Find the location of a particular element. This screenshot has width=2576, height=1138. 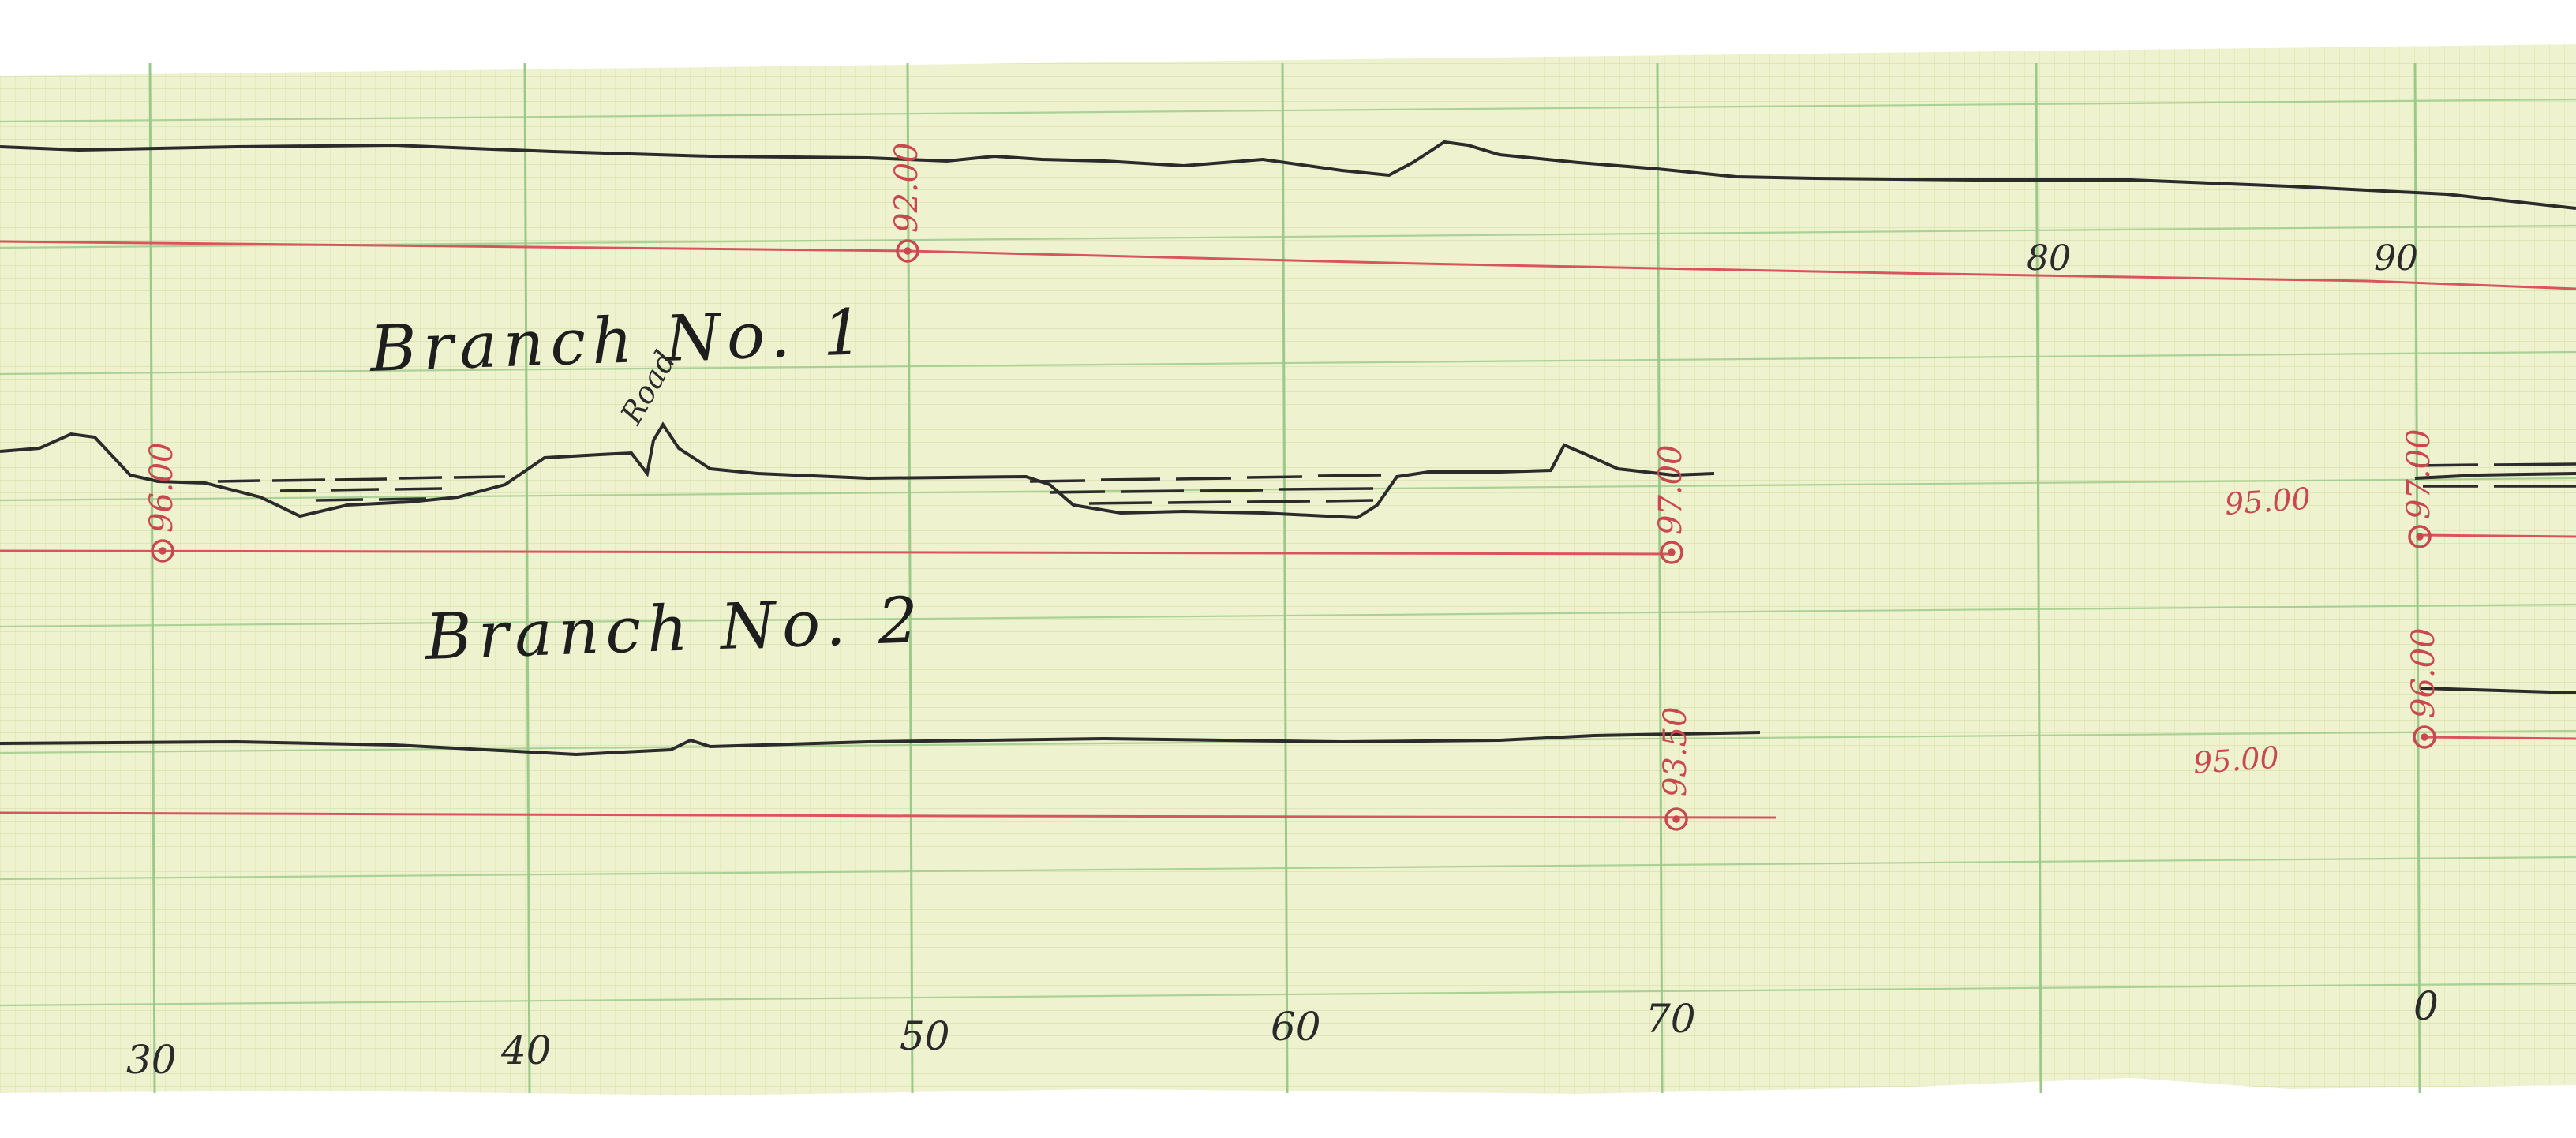

elev-97-right-label: 97.00 is located at coordinates (2419, 474).